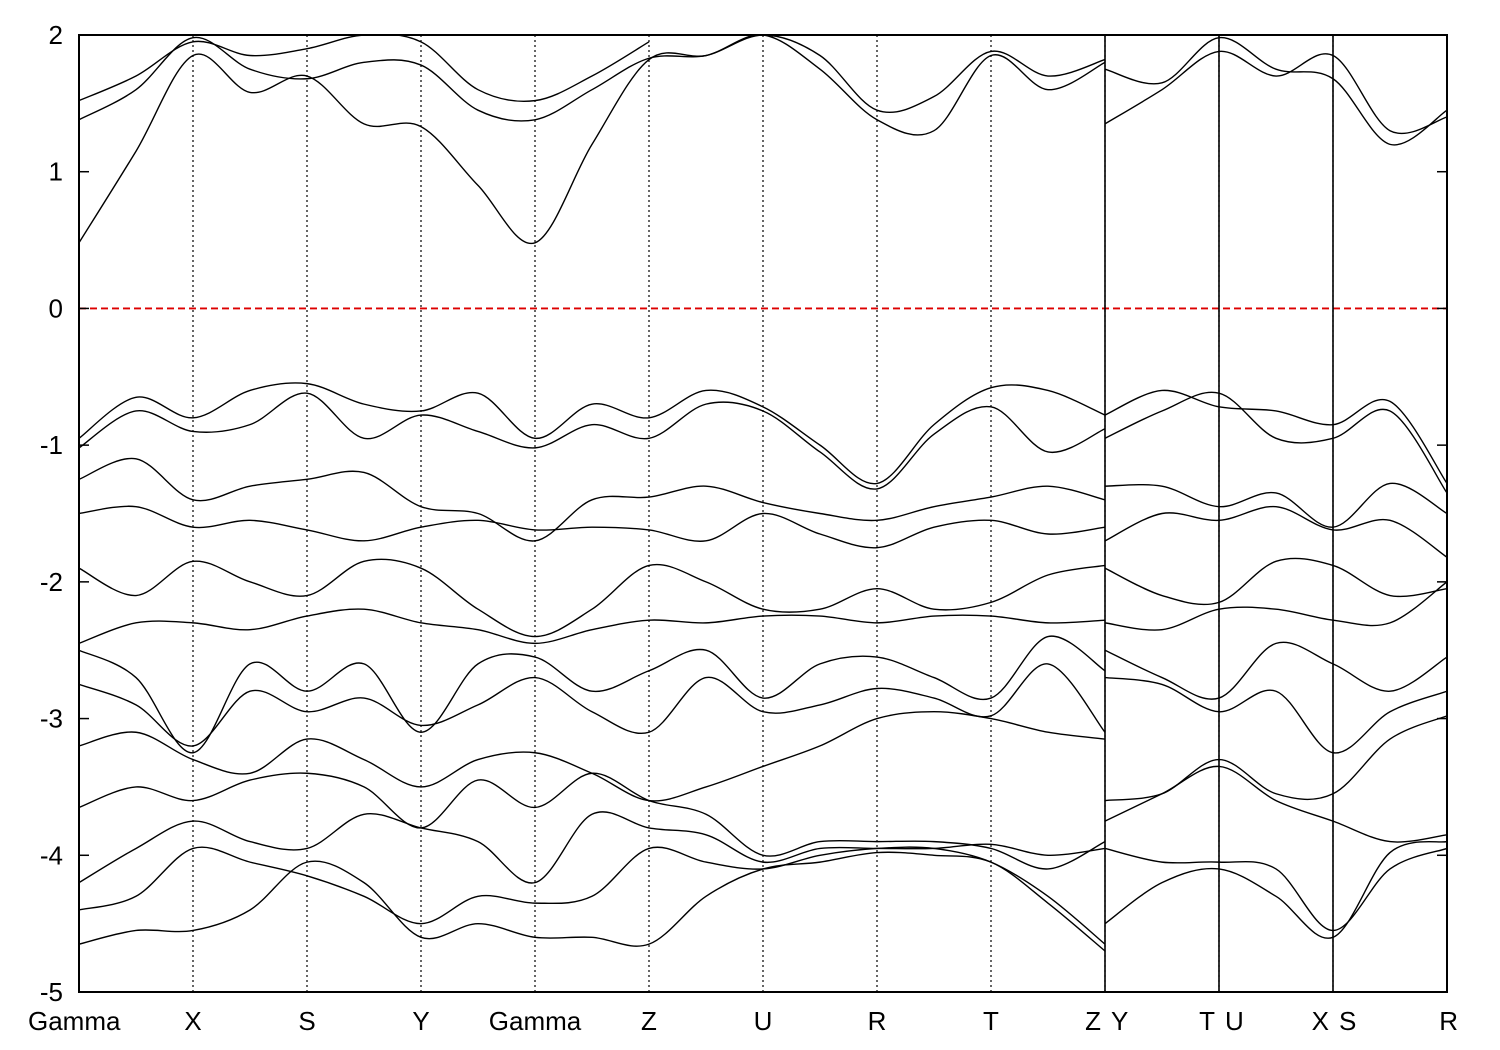 Image resolution: width=1500 pixels, height=1050 pixels. Describe the element at coordinates (56, 308) in the screenshot. I see `y-tick-label: 0` at that location.